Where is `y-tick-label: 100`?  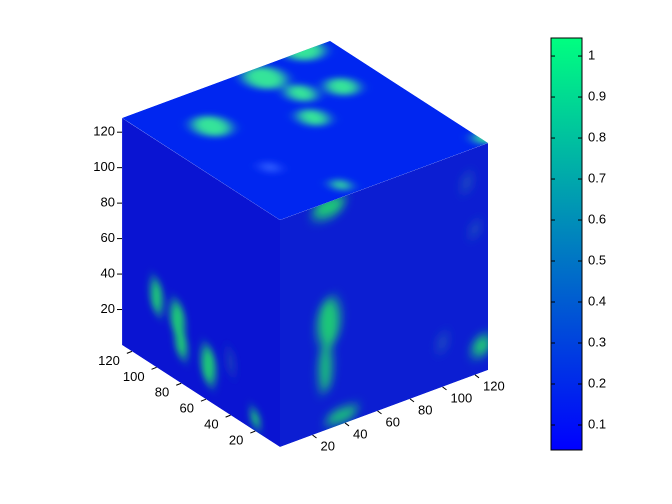
y-tick-label: 100 is located at coordinates (462, 397).